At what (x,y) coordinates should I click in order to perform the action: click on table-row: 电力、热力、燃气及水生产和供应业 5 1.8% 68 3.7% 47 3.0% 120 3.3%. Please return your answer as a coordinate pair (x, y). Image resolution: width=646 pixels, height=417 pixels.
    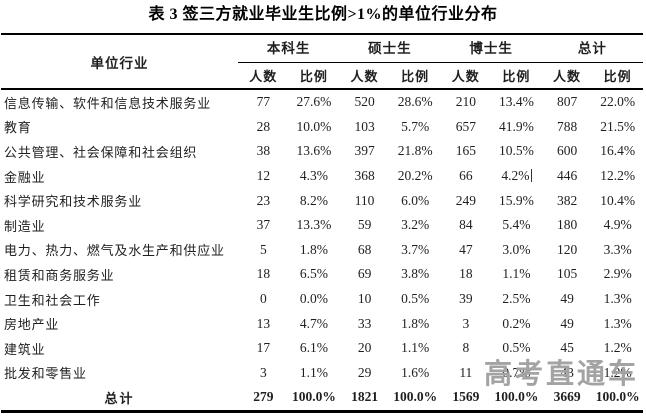
    Looking at the image, I should click on (322, 250).